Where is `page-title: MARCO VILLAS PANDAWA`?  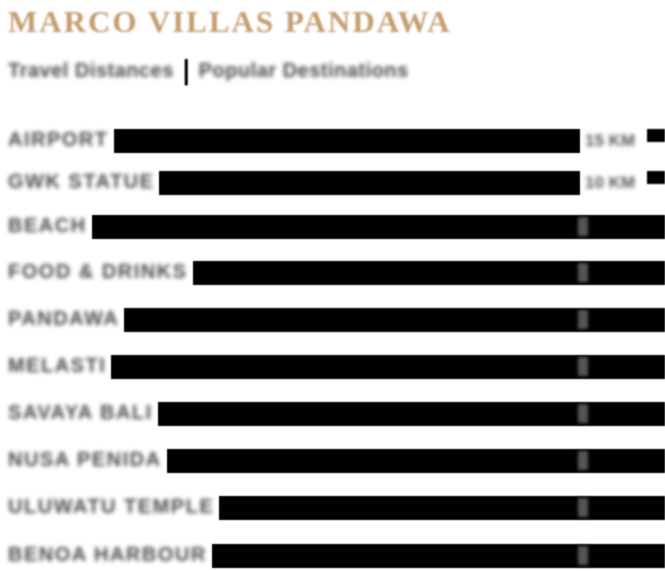 page-title: MARCO VILLAS PANDAWA is located at coordinates (230, 21).